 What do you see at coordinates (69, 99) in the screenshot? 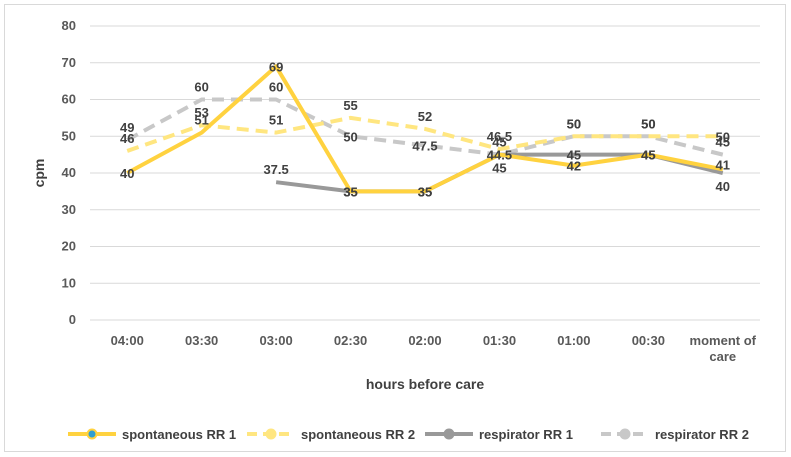
I see `y-tick-label: 60` at bounding box center [69, 99].